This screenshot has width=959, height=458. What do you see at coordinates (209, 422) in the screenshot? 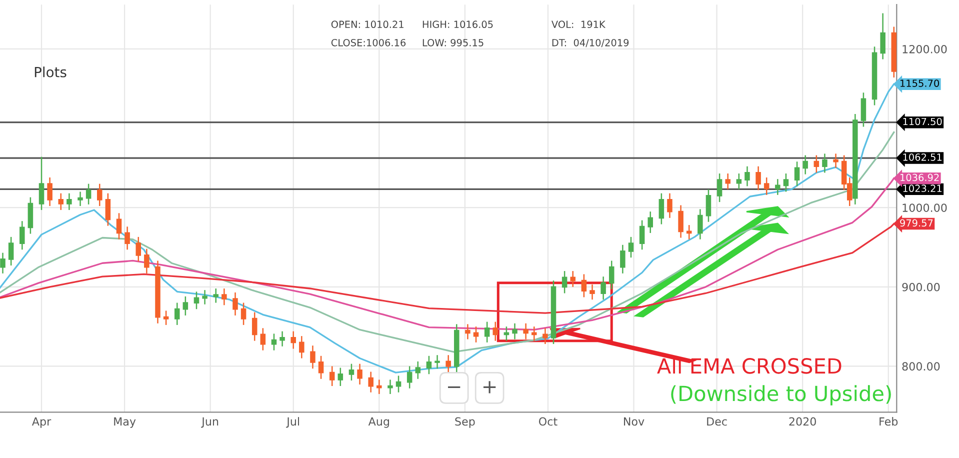
I see `x-tick-label: Jun` at bounding box center [209, 422].